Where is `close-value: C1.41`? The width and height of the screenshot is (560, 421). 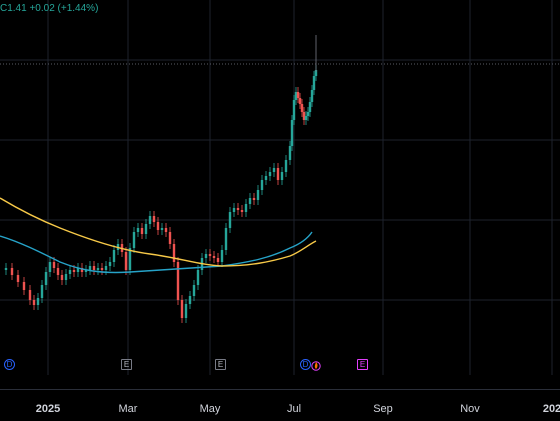 close-value: C1.41 is located at coordinates (13, 8).